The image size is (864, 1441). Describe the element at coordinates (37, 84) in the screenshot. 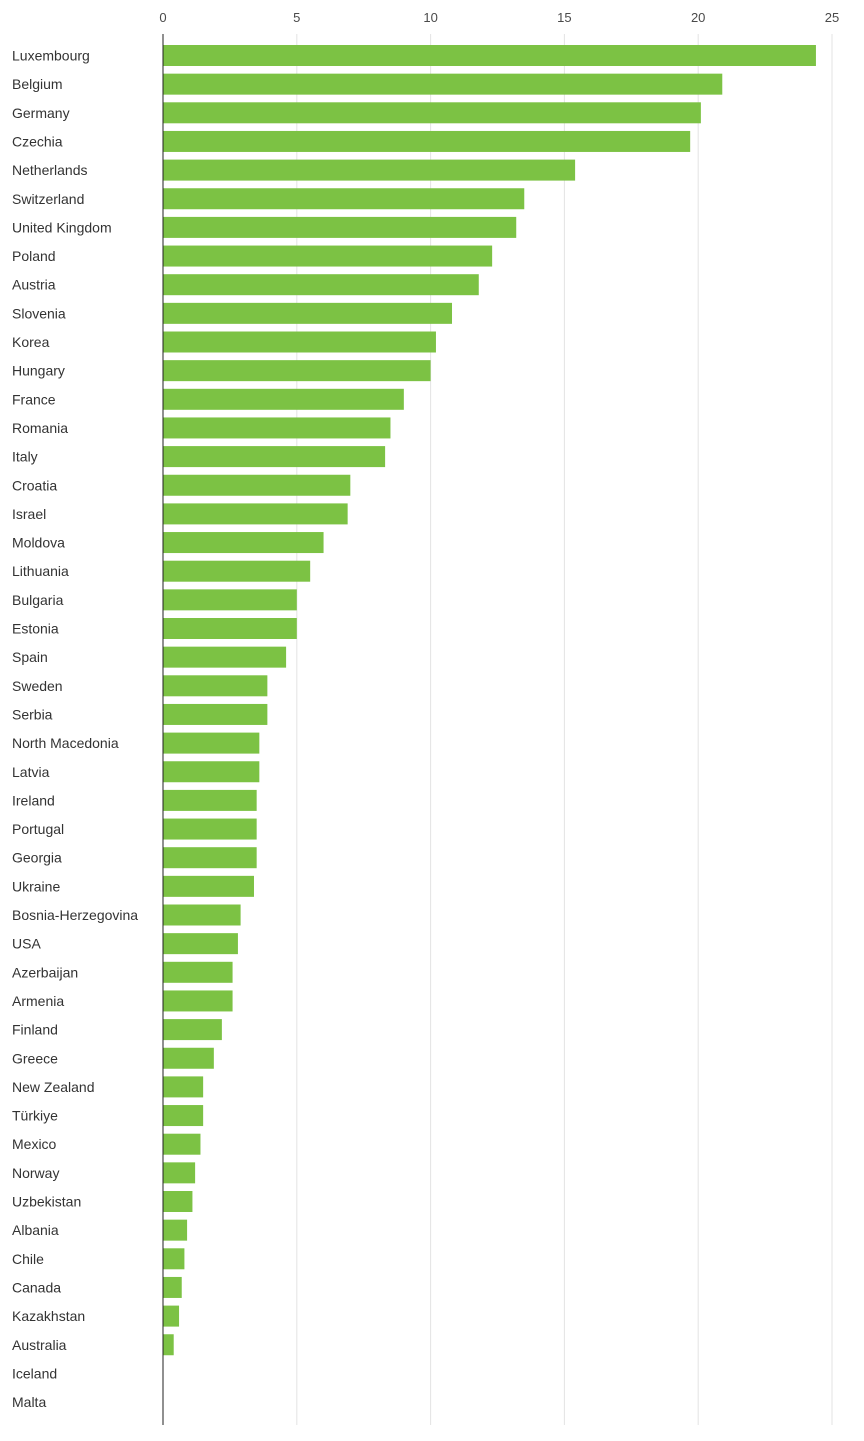

I see `category-label: Belgium` at that location.